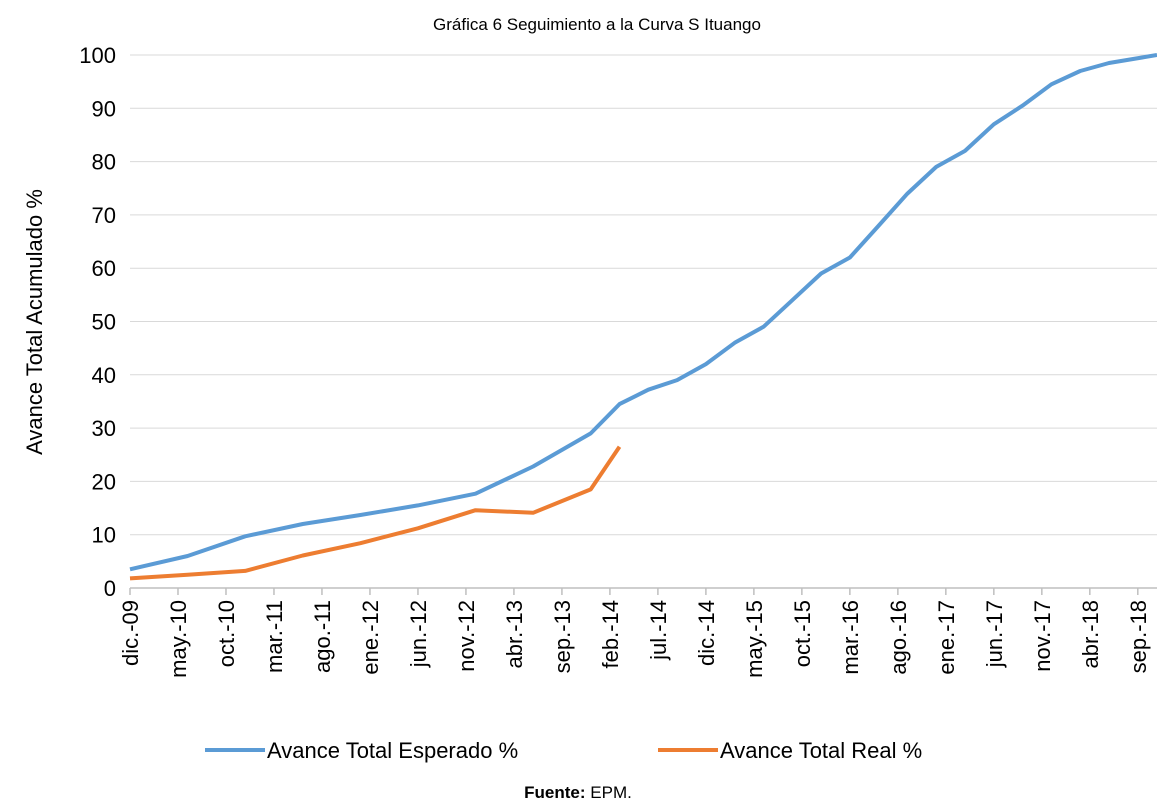  I want to click on y-tick-label: 80, so click(104, 162).